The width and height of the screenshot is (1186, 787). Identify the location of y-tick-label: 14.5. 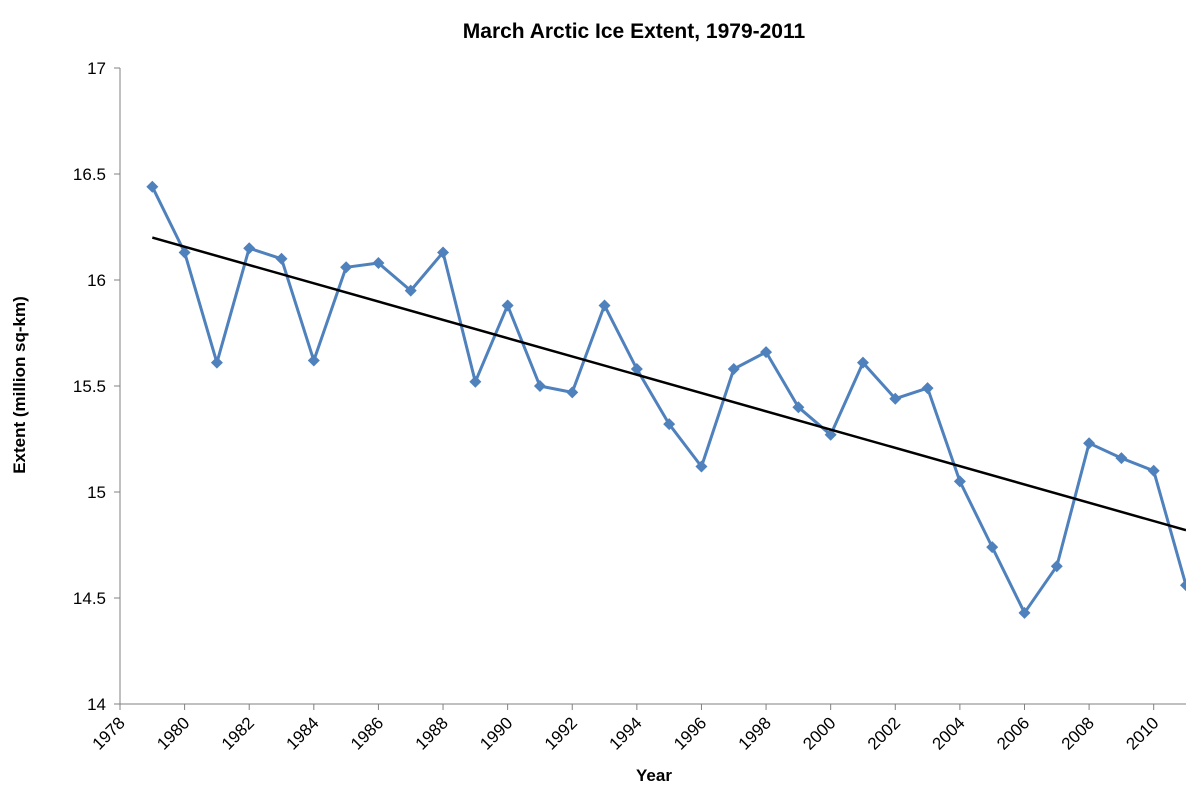
(89, 598).